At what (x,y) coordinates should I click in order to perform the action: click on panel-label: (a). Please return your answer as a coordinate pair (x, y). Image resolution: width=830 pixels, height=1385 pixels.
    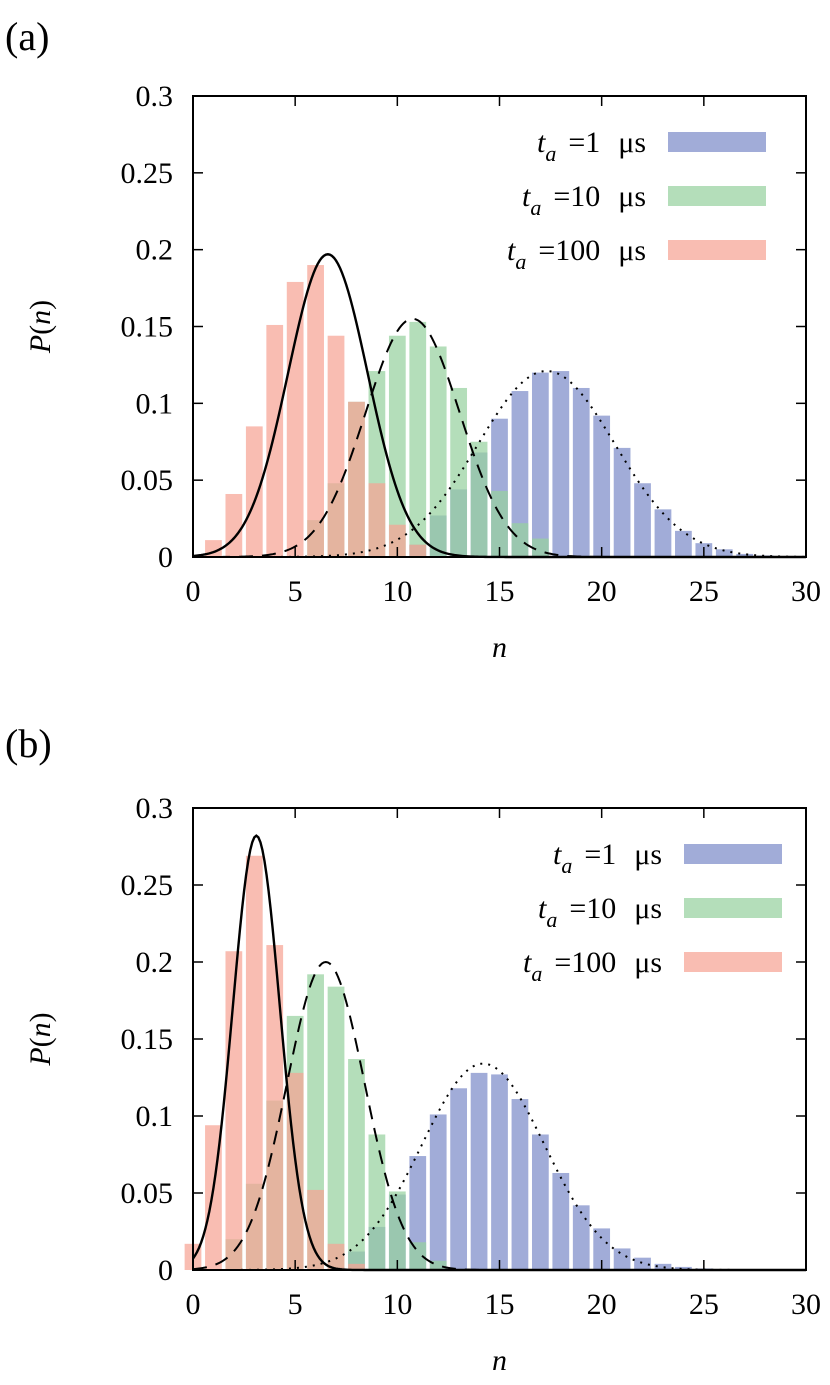
    Looking at the image, I should click on (27, 36).